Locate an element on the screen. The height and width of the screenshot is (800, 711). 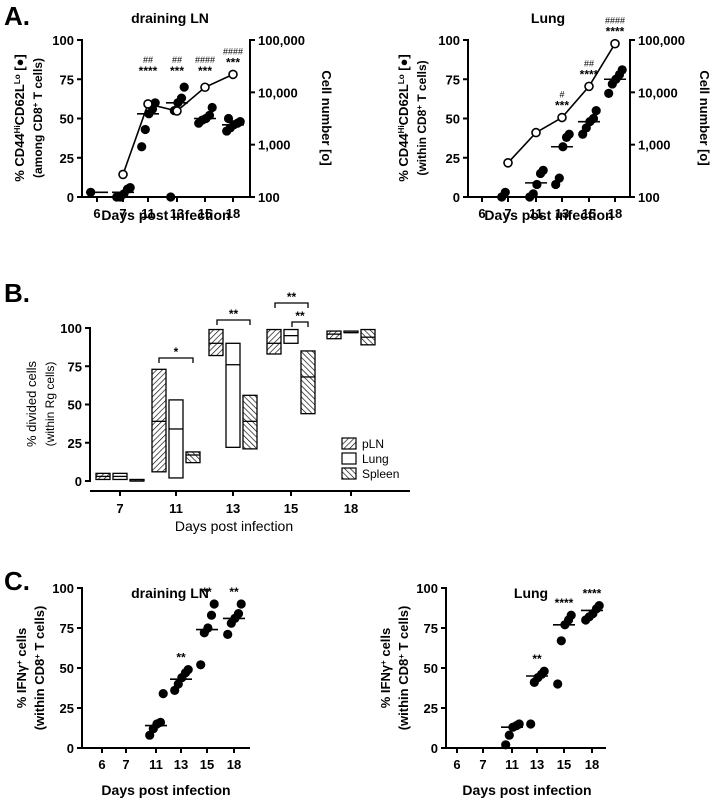
legend-label: Spleen is located at coordinates (380, 474).